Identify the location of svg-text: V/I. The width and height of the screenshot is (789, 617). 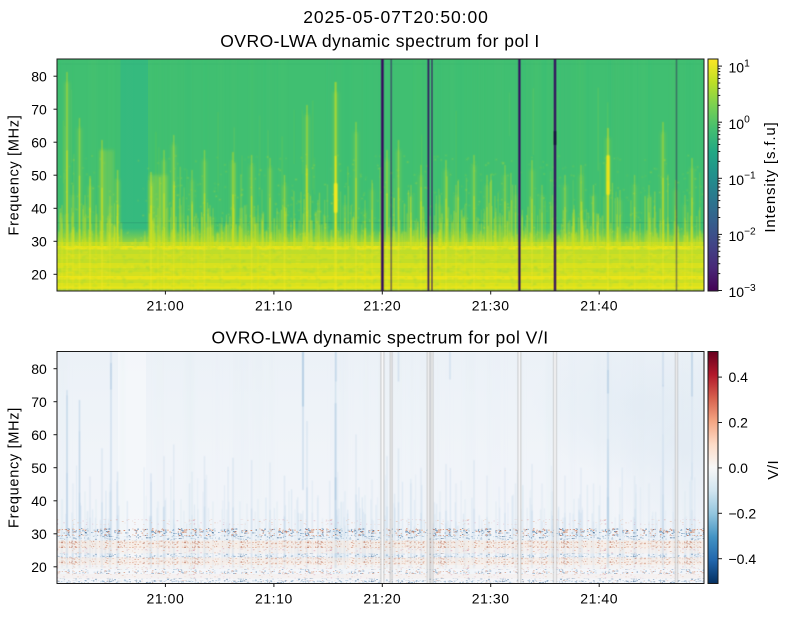
(773, 470).